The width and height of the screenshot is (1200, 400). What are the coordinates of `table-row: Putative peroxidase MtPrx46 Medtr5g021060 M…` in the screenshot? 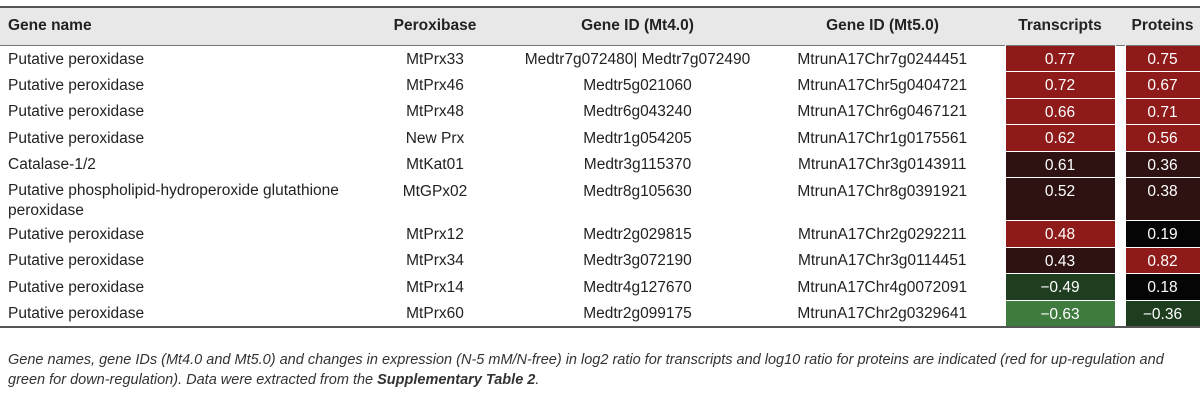 It's located at (600, 85).